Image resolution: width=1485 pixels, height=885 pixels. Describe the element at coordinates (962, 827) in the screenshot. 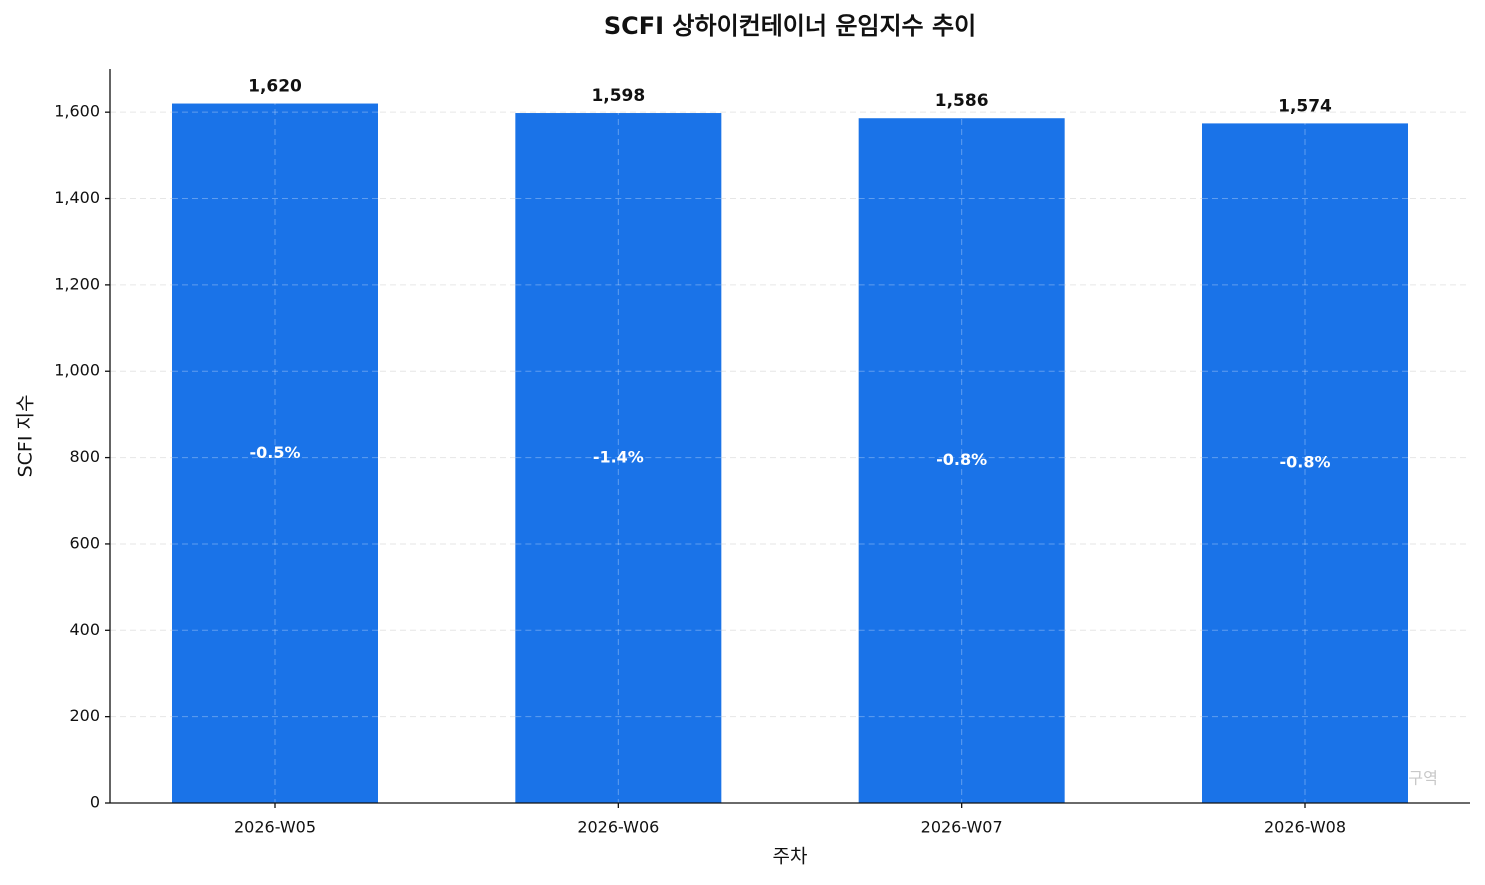

I see `x-tick-label: 2026-W07` at that location.